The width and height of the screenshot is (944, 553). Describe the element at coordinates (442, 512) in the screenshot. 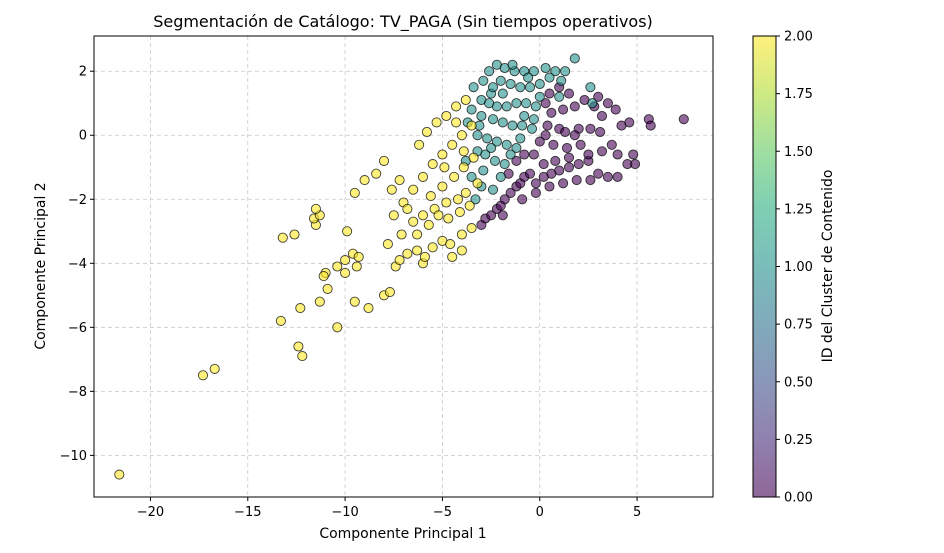

I see `x-tick-label: −5` at that location.